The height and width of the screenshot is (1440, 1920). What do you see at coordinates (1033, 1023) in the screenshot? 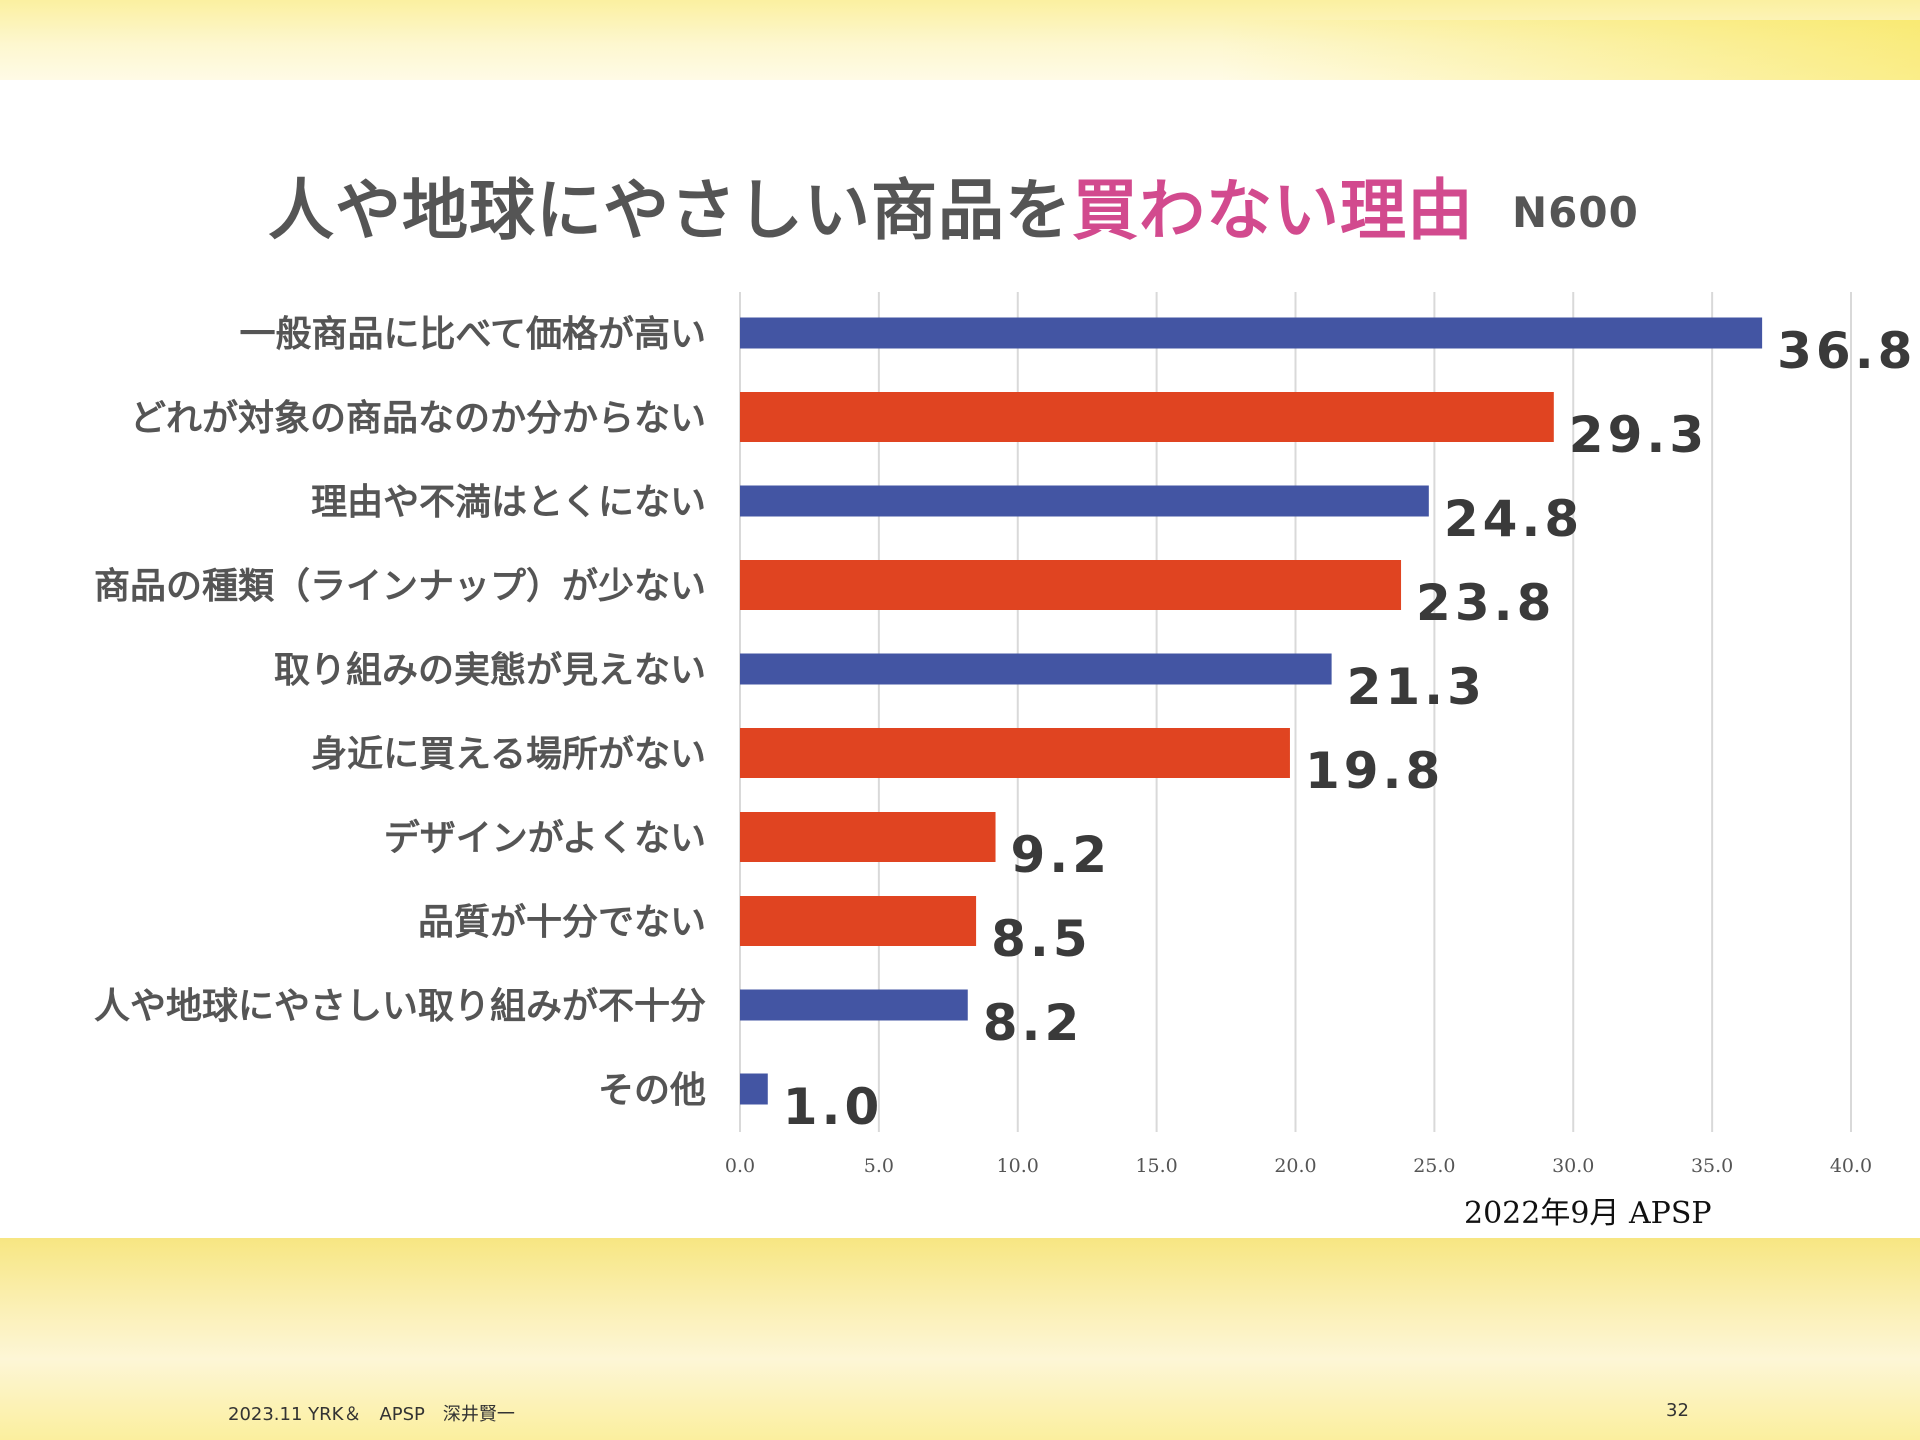
I see `data-label: 8.2` at bounding box center [1033, 1023].